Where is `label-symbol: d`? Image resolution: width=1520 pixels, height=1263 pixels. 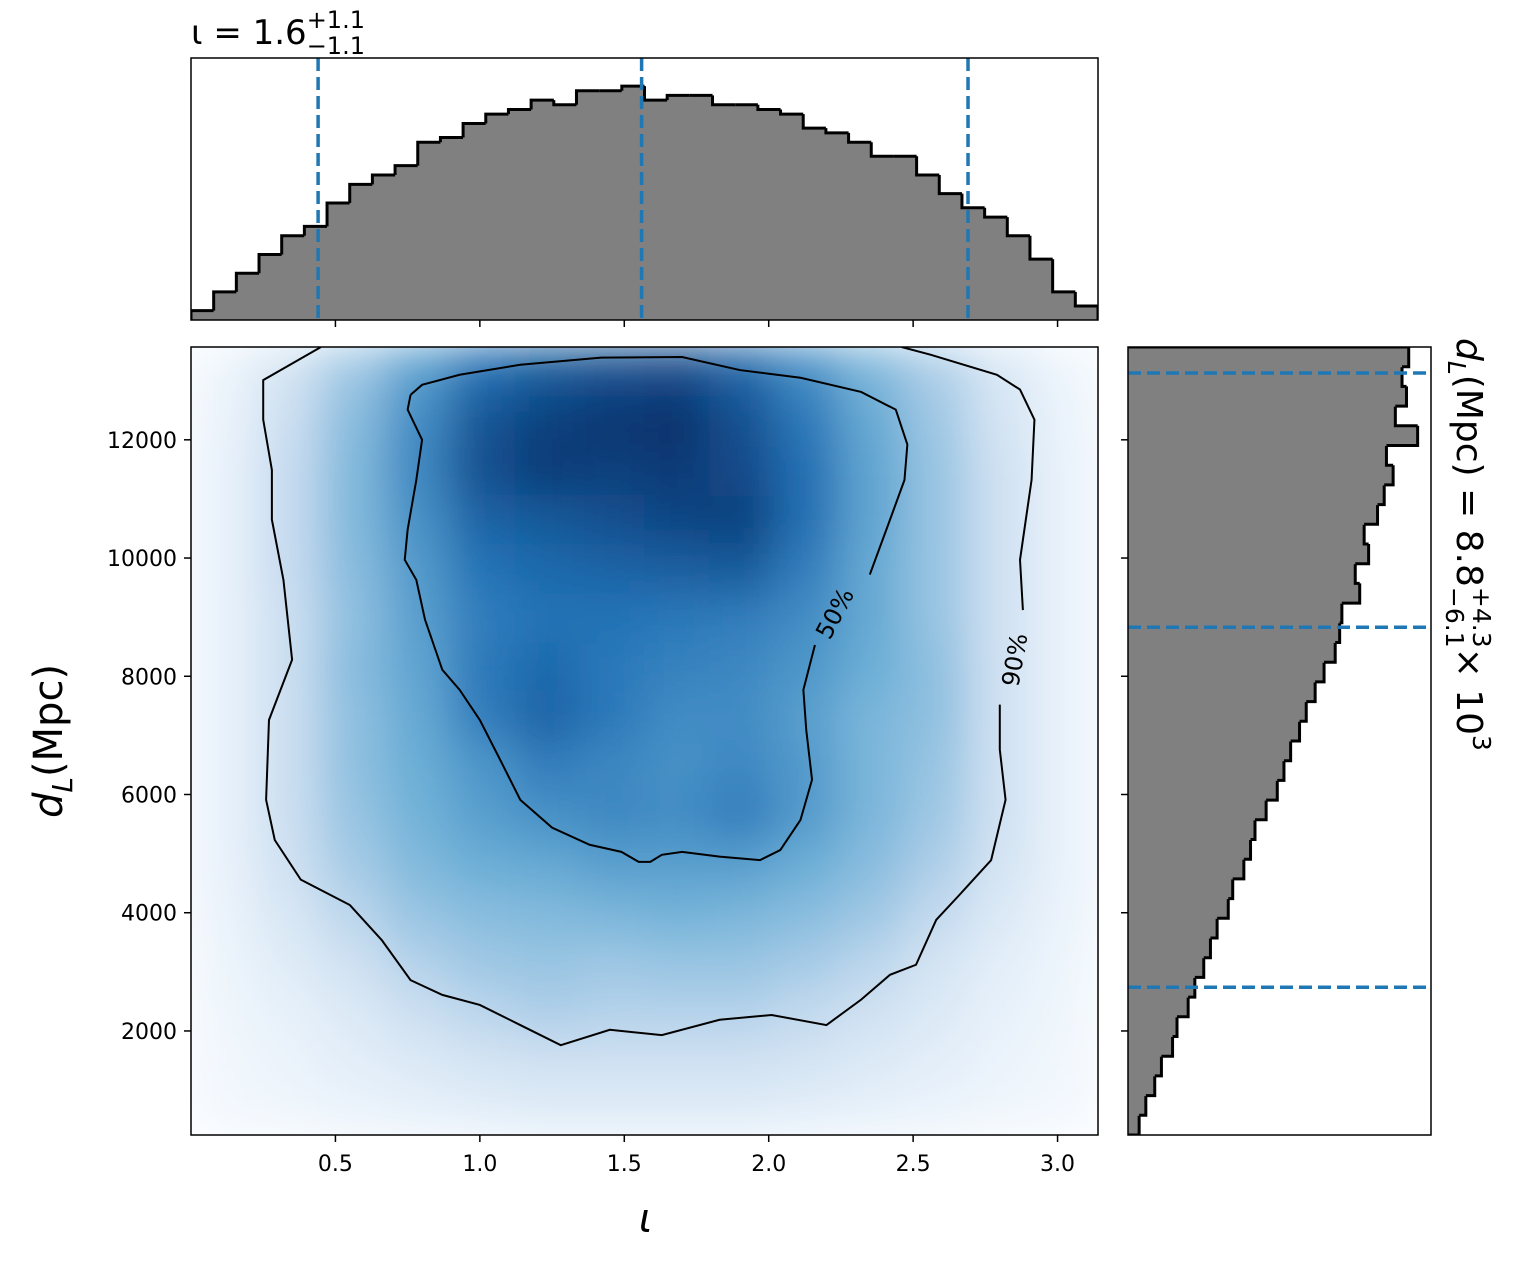
label-symbol: d is located at coordinates (1468, 350).